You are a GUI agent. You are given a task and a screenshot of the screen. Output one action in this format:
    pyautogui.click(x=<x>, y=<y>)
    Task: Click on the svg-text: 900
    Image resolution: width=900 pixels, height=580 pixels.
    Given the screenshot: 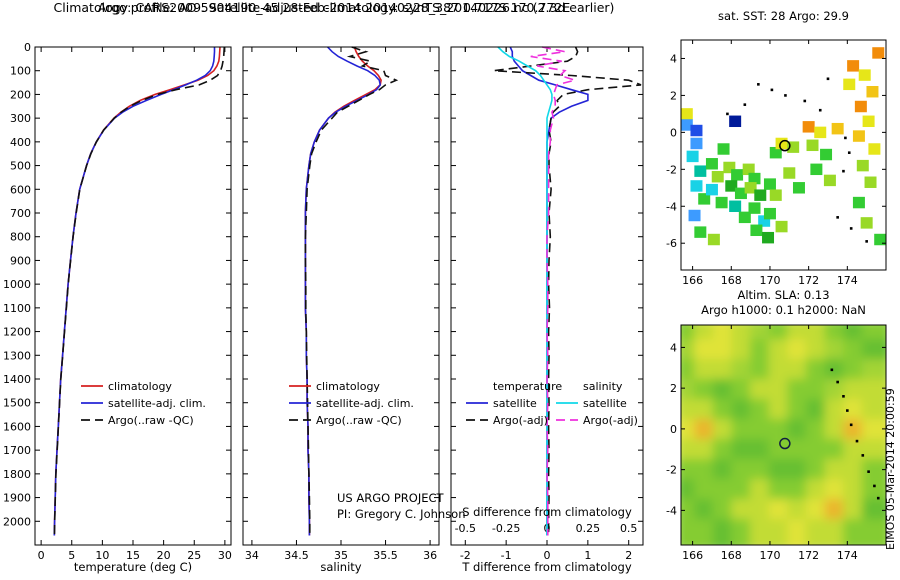 What is the action you would take?
    pyautogui.click(x=20, y=260)
    